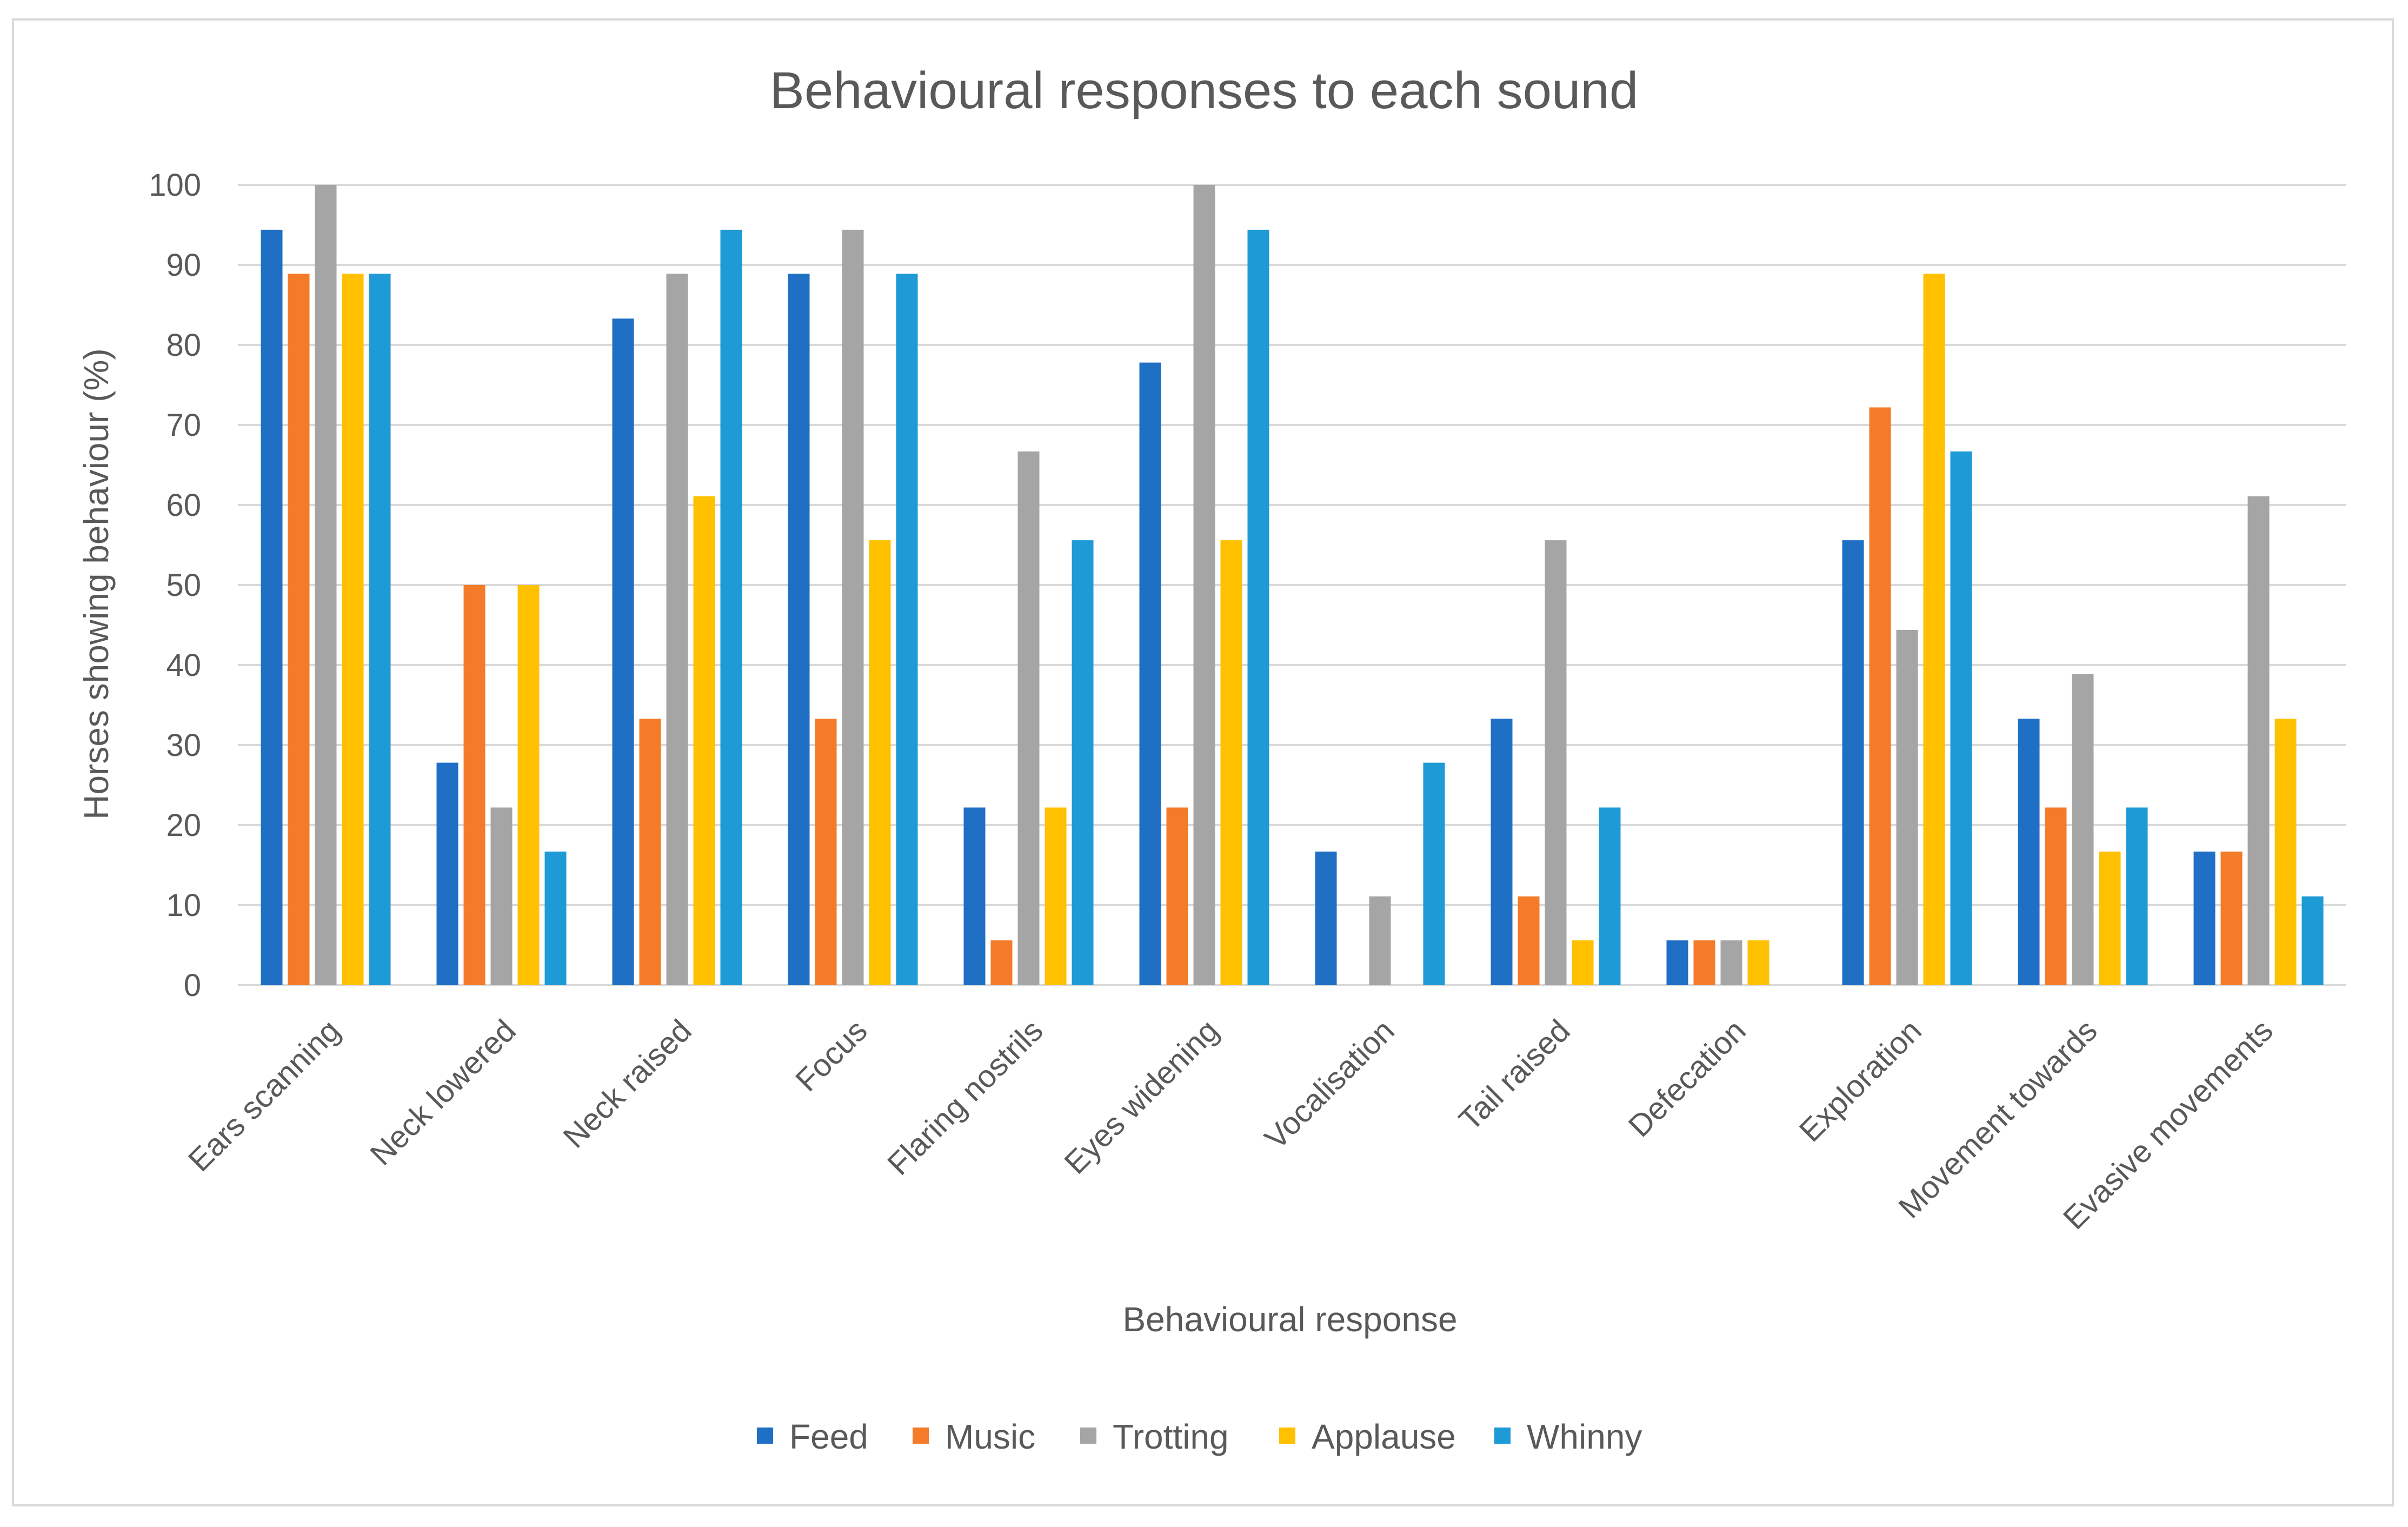 This screenshot has height=1527, width=2408. What do you see at coordinates (183, 905) in the screenshot?
I see `y-tick-label: 10` at bounding box center [183, 905].